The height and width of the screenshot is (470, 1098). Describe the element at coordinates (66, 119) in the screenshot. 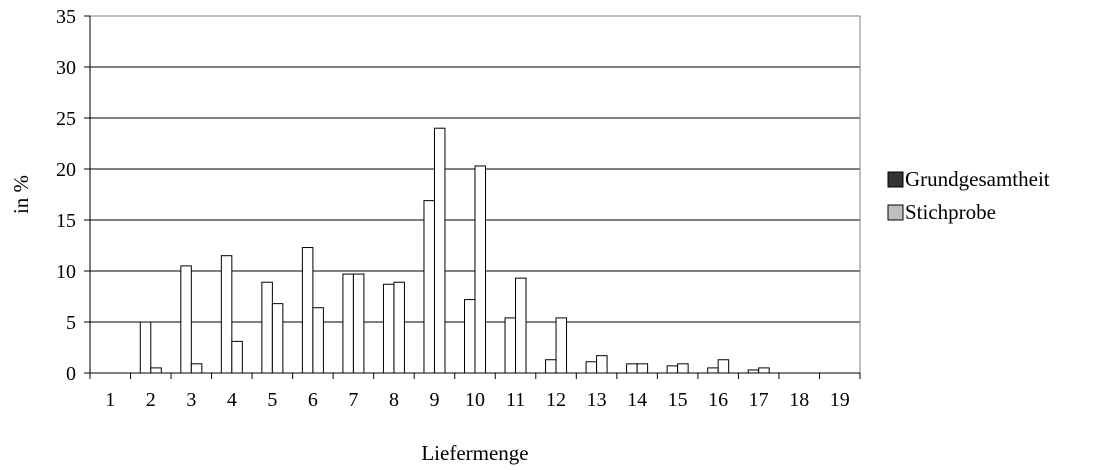

I see `y-tick-label: 25` at that location.